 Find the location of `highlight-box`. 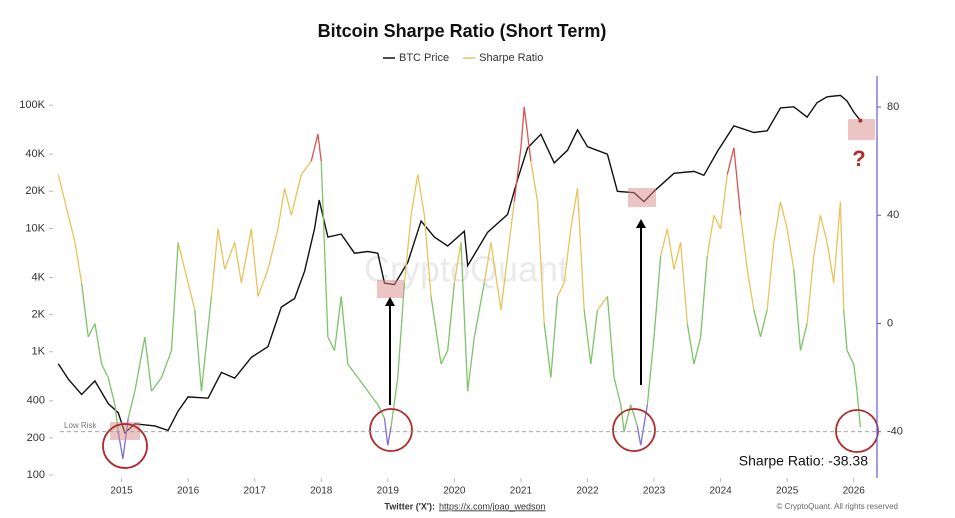

highlight-box is located at coordinates (642, 197).